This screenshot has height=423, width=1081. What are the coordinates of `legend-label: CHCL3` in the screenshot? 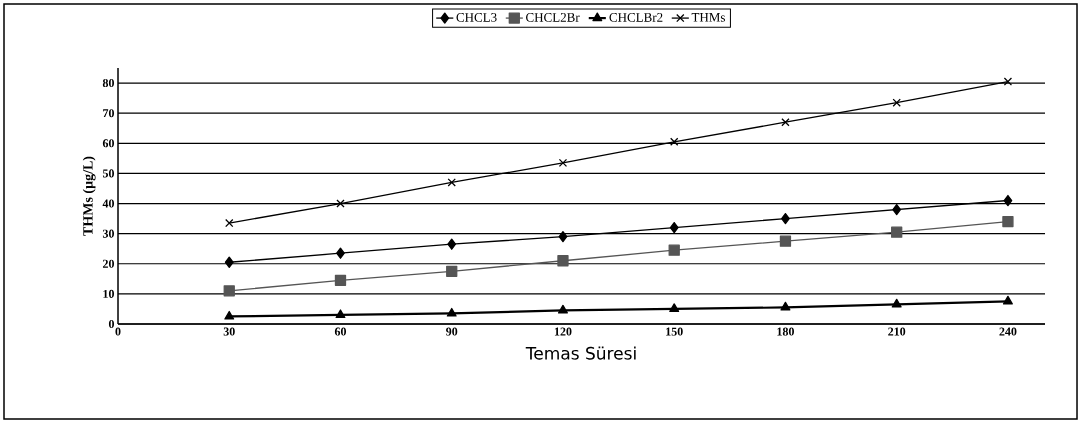 It's located at (476, 17).